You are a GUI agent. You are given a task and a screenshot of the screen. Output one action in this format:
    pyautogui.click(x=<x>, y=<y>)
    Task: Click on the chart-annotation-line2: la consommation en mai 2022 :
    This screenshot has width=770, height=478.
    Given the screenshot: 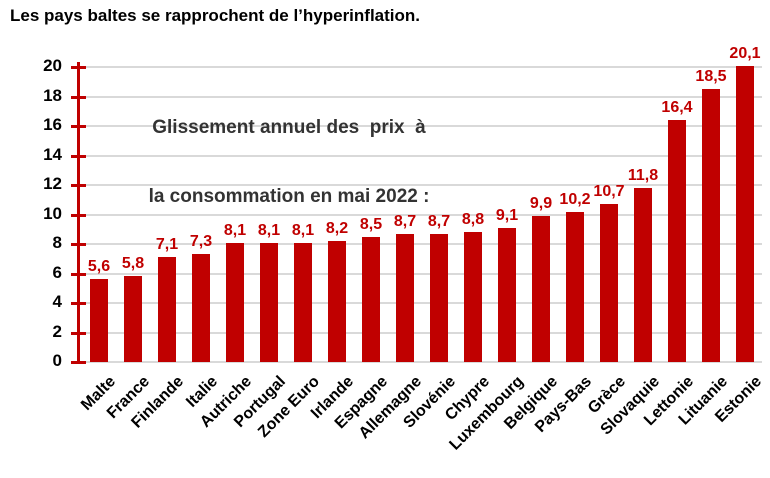 What is the action you would take?
    pyautogui.click(x=289, y=196)
    